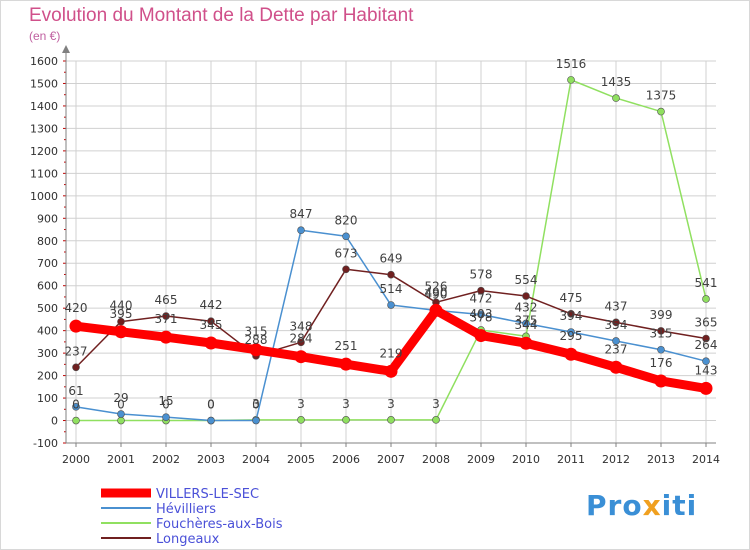 Image resolution: width=750 pixels, height=550 pixels. What do you see at coordinates (571, 298) in the screenshot?
I see `data-label-longeaux: 475` at bounding box center [571, 298].